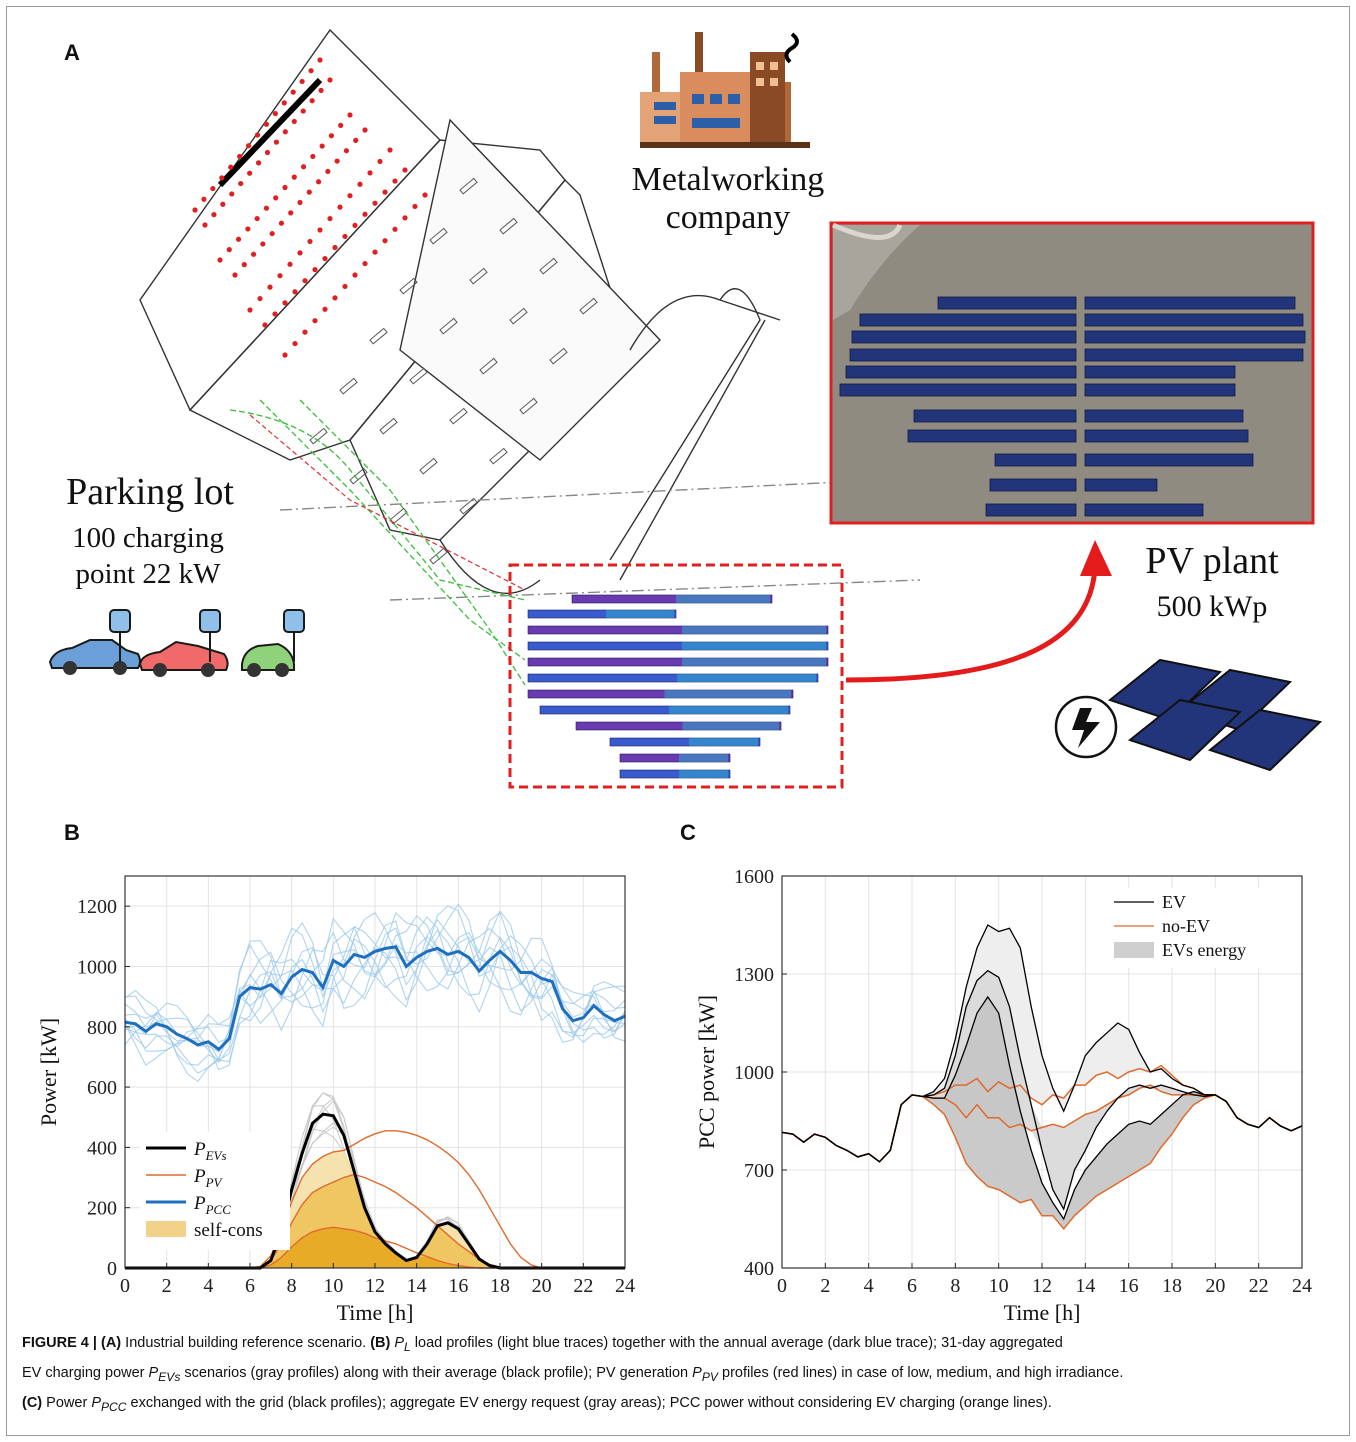 The image size is (1356, 1442). I want to click on factory-title-line2: company, so click(728, 217).